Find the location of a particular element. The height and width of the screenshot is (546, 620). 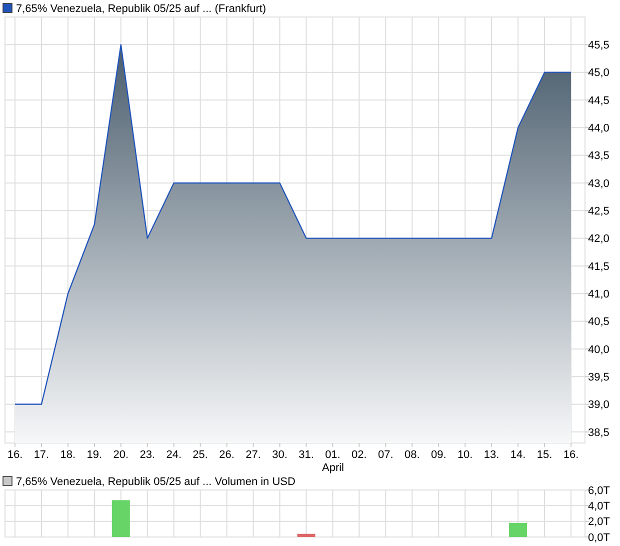

x-tick-label: 13. is located at coordinates (492, 455).